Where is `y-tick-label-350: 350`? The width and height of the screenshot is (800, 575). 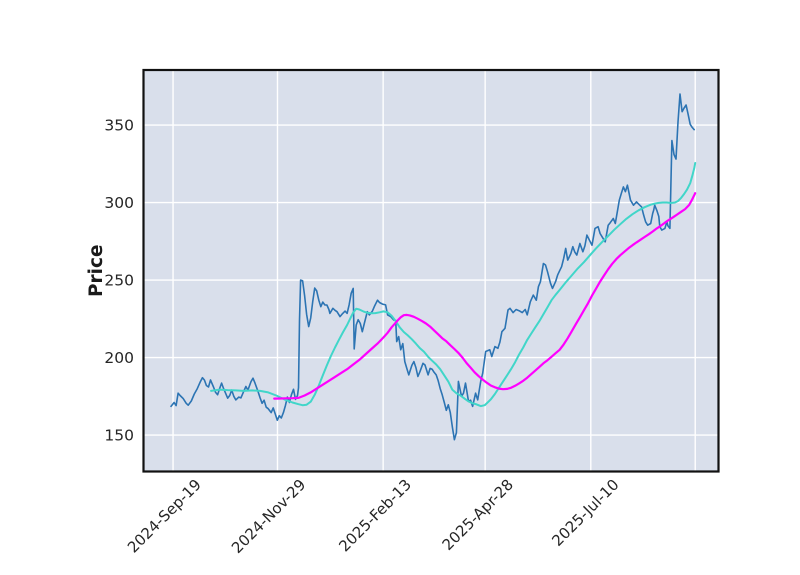
y-tick-label-350: 350 is located at coordinates (119, 126).